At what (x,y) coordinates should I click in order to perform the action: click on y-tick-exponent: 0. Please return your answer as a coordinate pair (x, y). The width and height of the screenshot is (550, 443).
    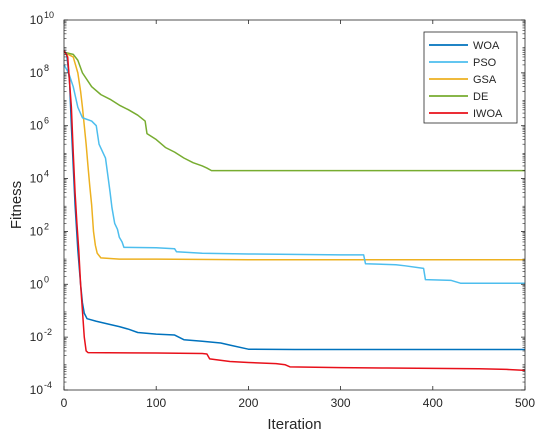
    Looking at the image, I should click on (46, 279).